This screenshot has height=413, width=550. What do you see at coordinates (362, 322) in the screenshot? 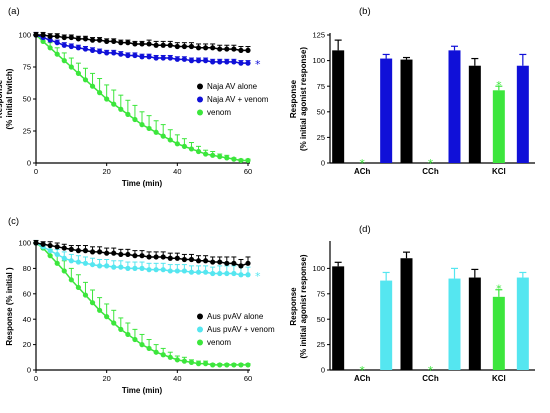
I see `category-group-ach: *ACh` at bounding box center [362, 322].